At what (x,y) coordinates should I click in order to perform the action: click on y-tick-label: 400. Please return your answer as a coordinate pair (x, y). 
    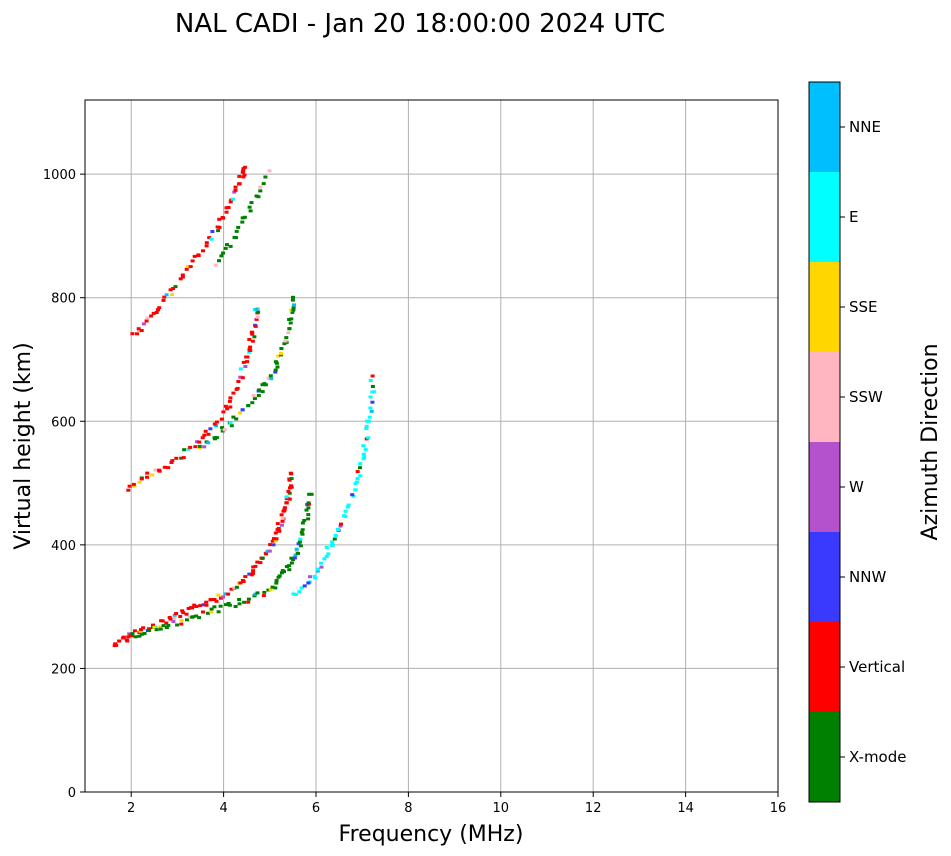
    Looking at the image, I should click on (63, 546).